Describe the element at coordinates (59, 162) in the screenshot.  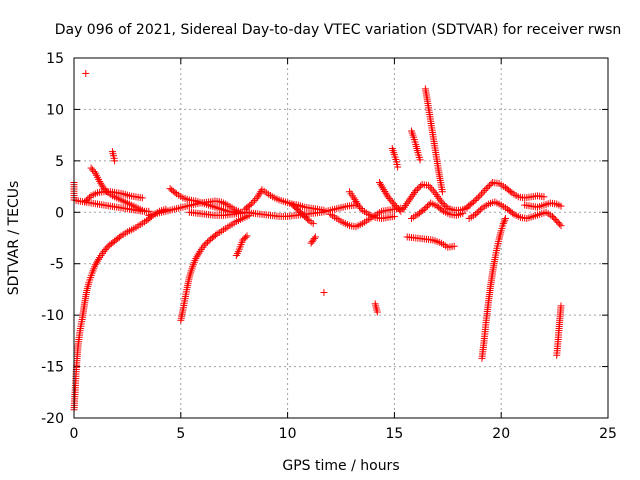
I see `y-tick-label: 5` at that location.